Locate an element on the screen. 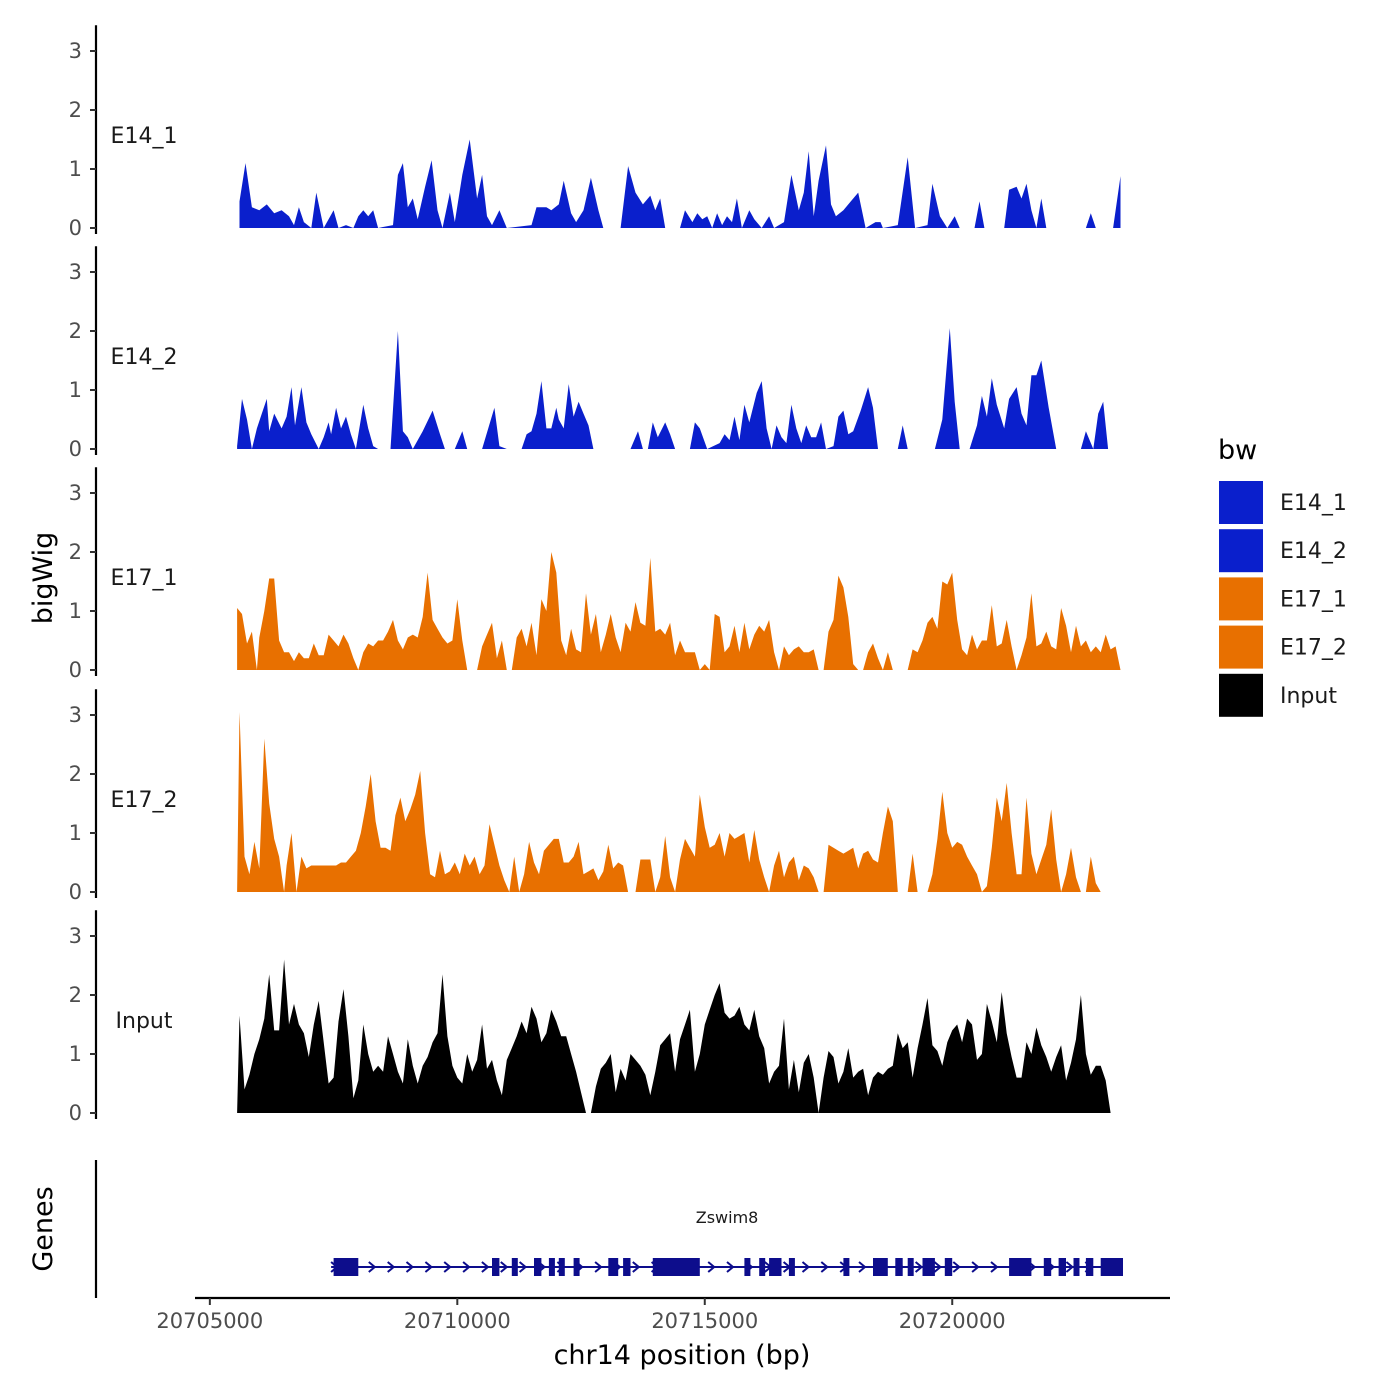  legend-entry-label: E14_1 is located at coordinates (1313, 503).